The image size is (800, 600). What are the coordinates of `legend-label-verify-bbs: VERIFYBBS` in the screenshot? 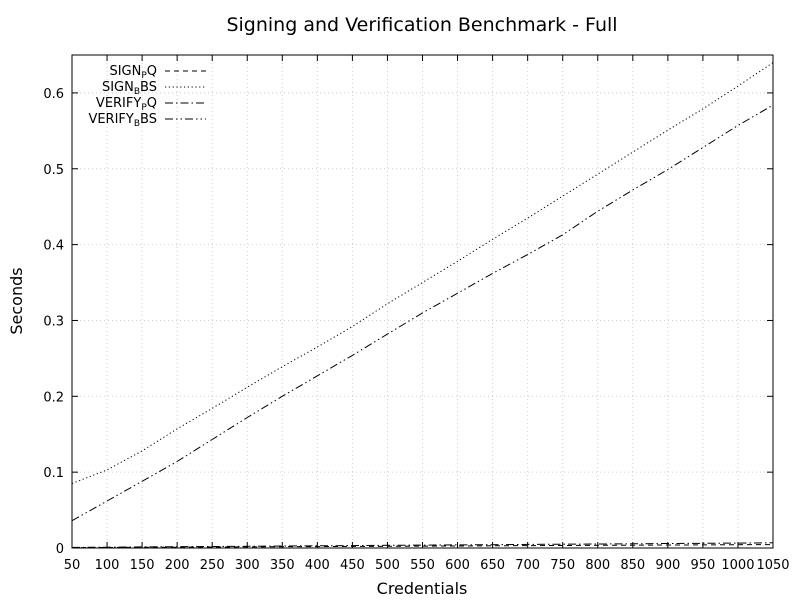 It's located at (122, 120).